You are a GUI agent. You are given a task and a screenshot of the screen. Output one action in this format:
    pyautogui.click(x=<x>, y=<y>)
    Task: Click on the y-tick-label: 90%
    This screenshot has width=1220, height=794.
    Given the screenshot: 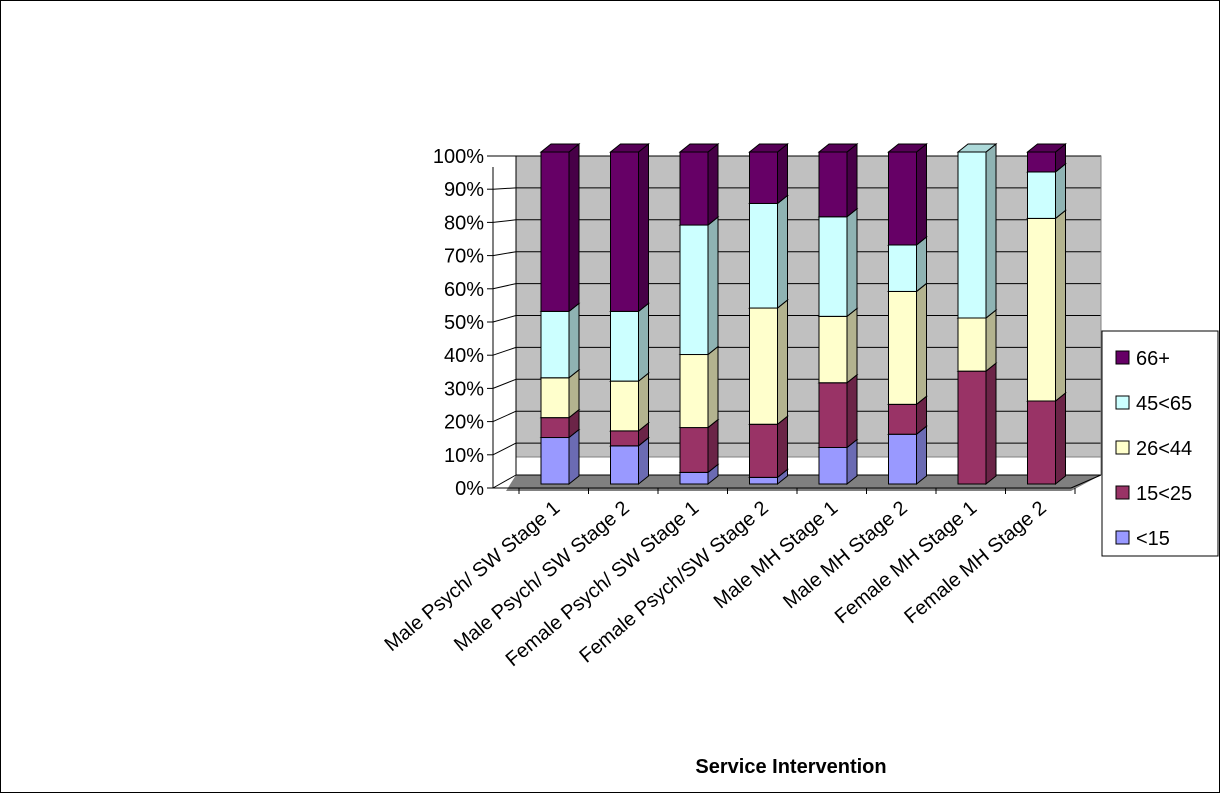 What is the action you would take?
    pyautogui.click(x=464, y=190)
    